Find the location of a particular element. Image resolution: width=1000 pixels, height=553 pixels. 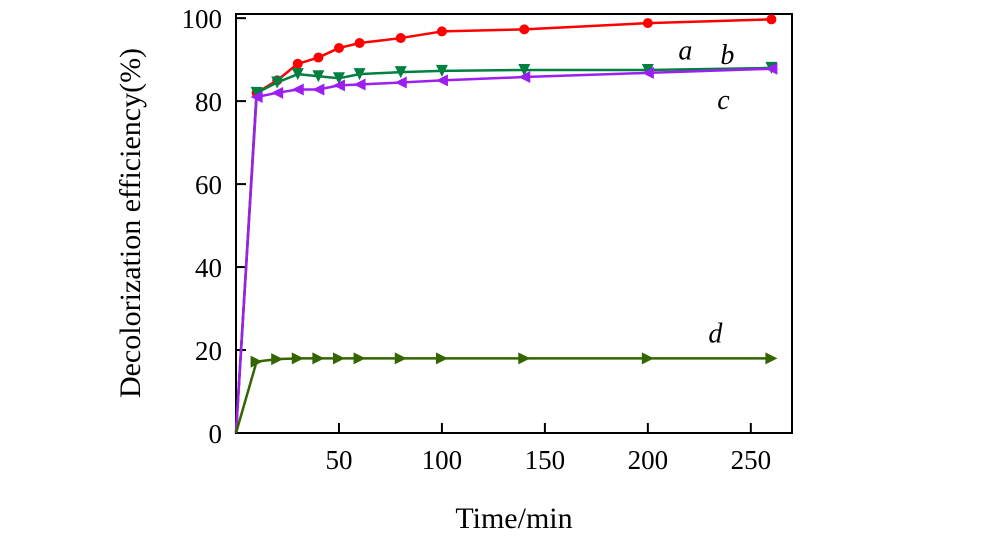

x-tick-label: 250 is located at coordinates (751, 460).